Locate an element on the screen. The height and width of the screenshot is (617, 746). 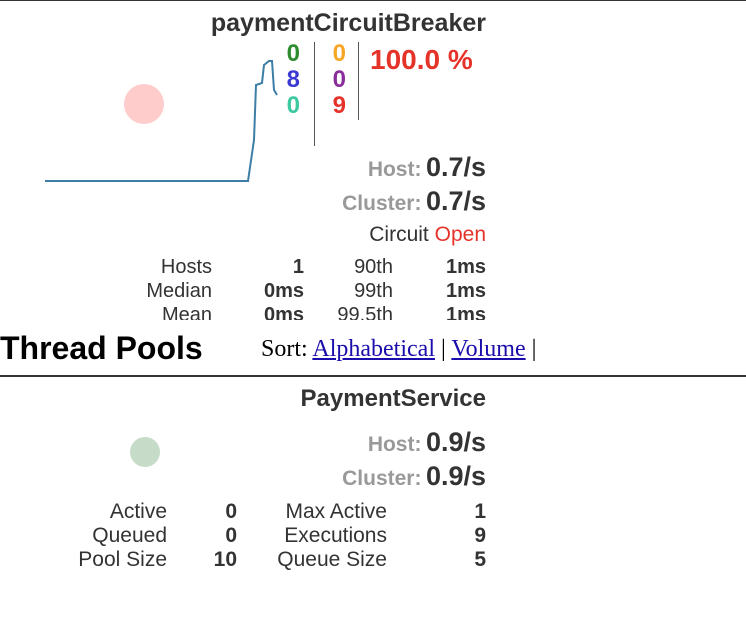
host-rate-row: Host: 0.7/s is located at coordinates (427, 167).